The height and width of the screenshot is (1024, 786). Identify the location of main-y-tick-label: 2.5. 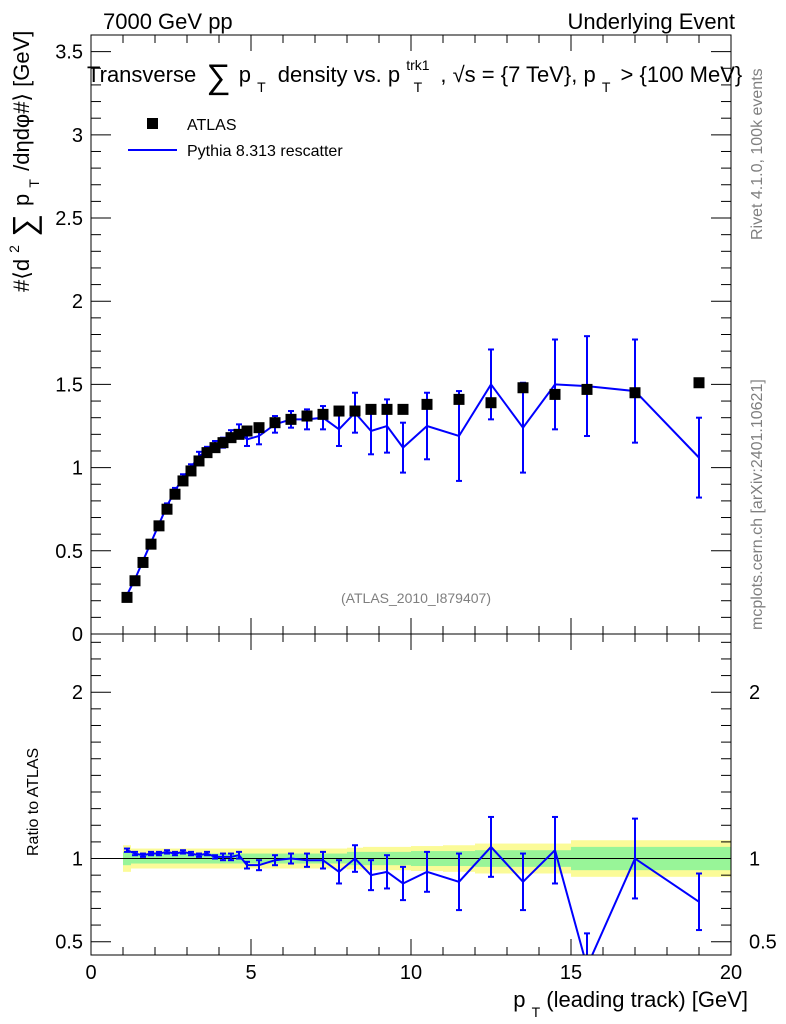
(69, 219).